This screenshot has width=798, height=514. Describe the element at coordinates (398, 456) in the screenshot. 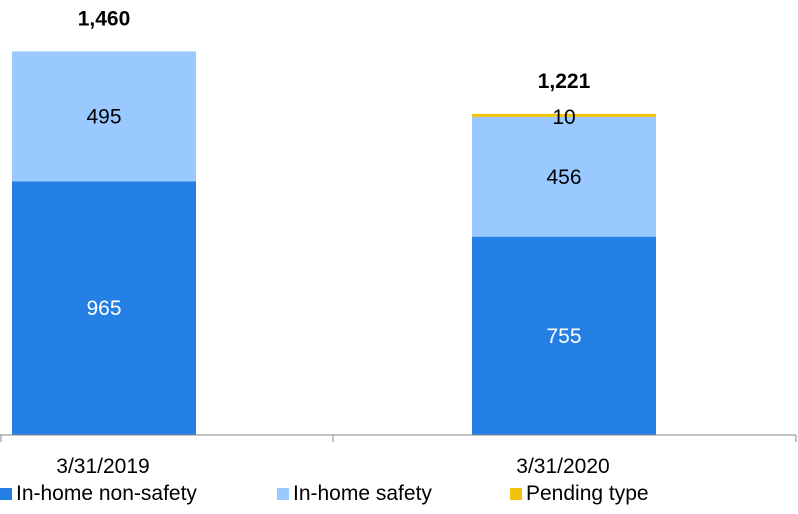

I see `x-axis: 3/31/2019 3/31/2020` at that location.